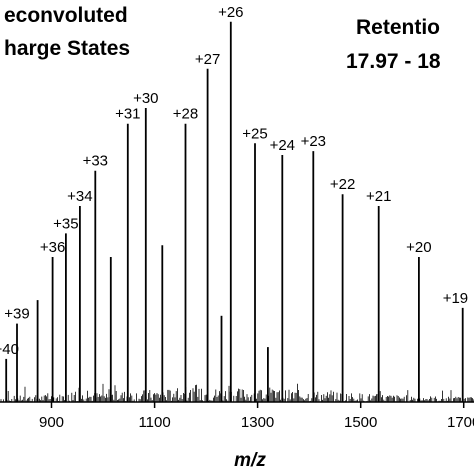 This screenshot has width=474, height=474. I want to click on peak-label-z28: +28, so click(185, 114).